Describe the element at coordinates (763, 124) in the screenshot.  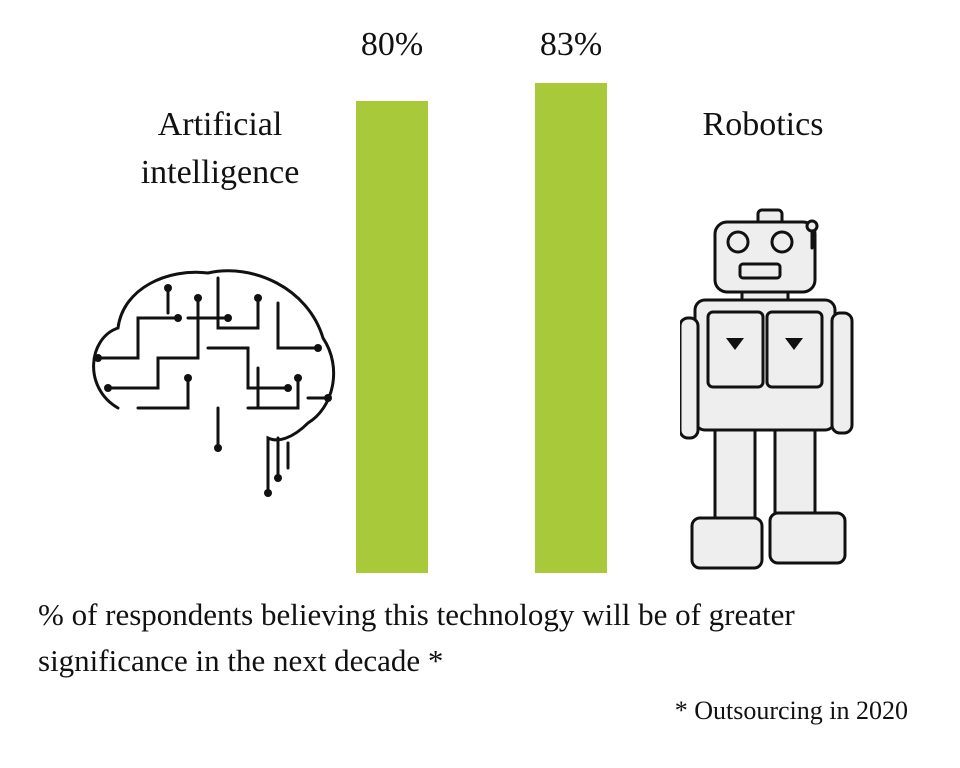
I see `category-label: Robotics` at that location.